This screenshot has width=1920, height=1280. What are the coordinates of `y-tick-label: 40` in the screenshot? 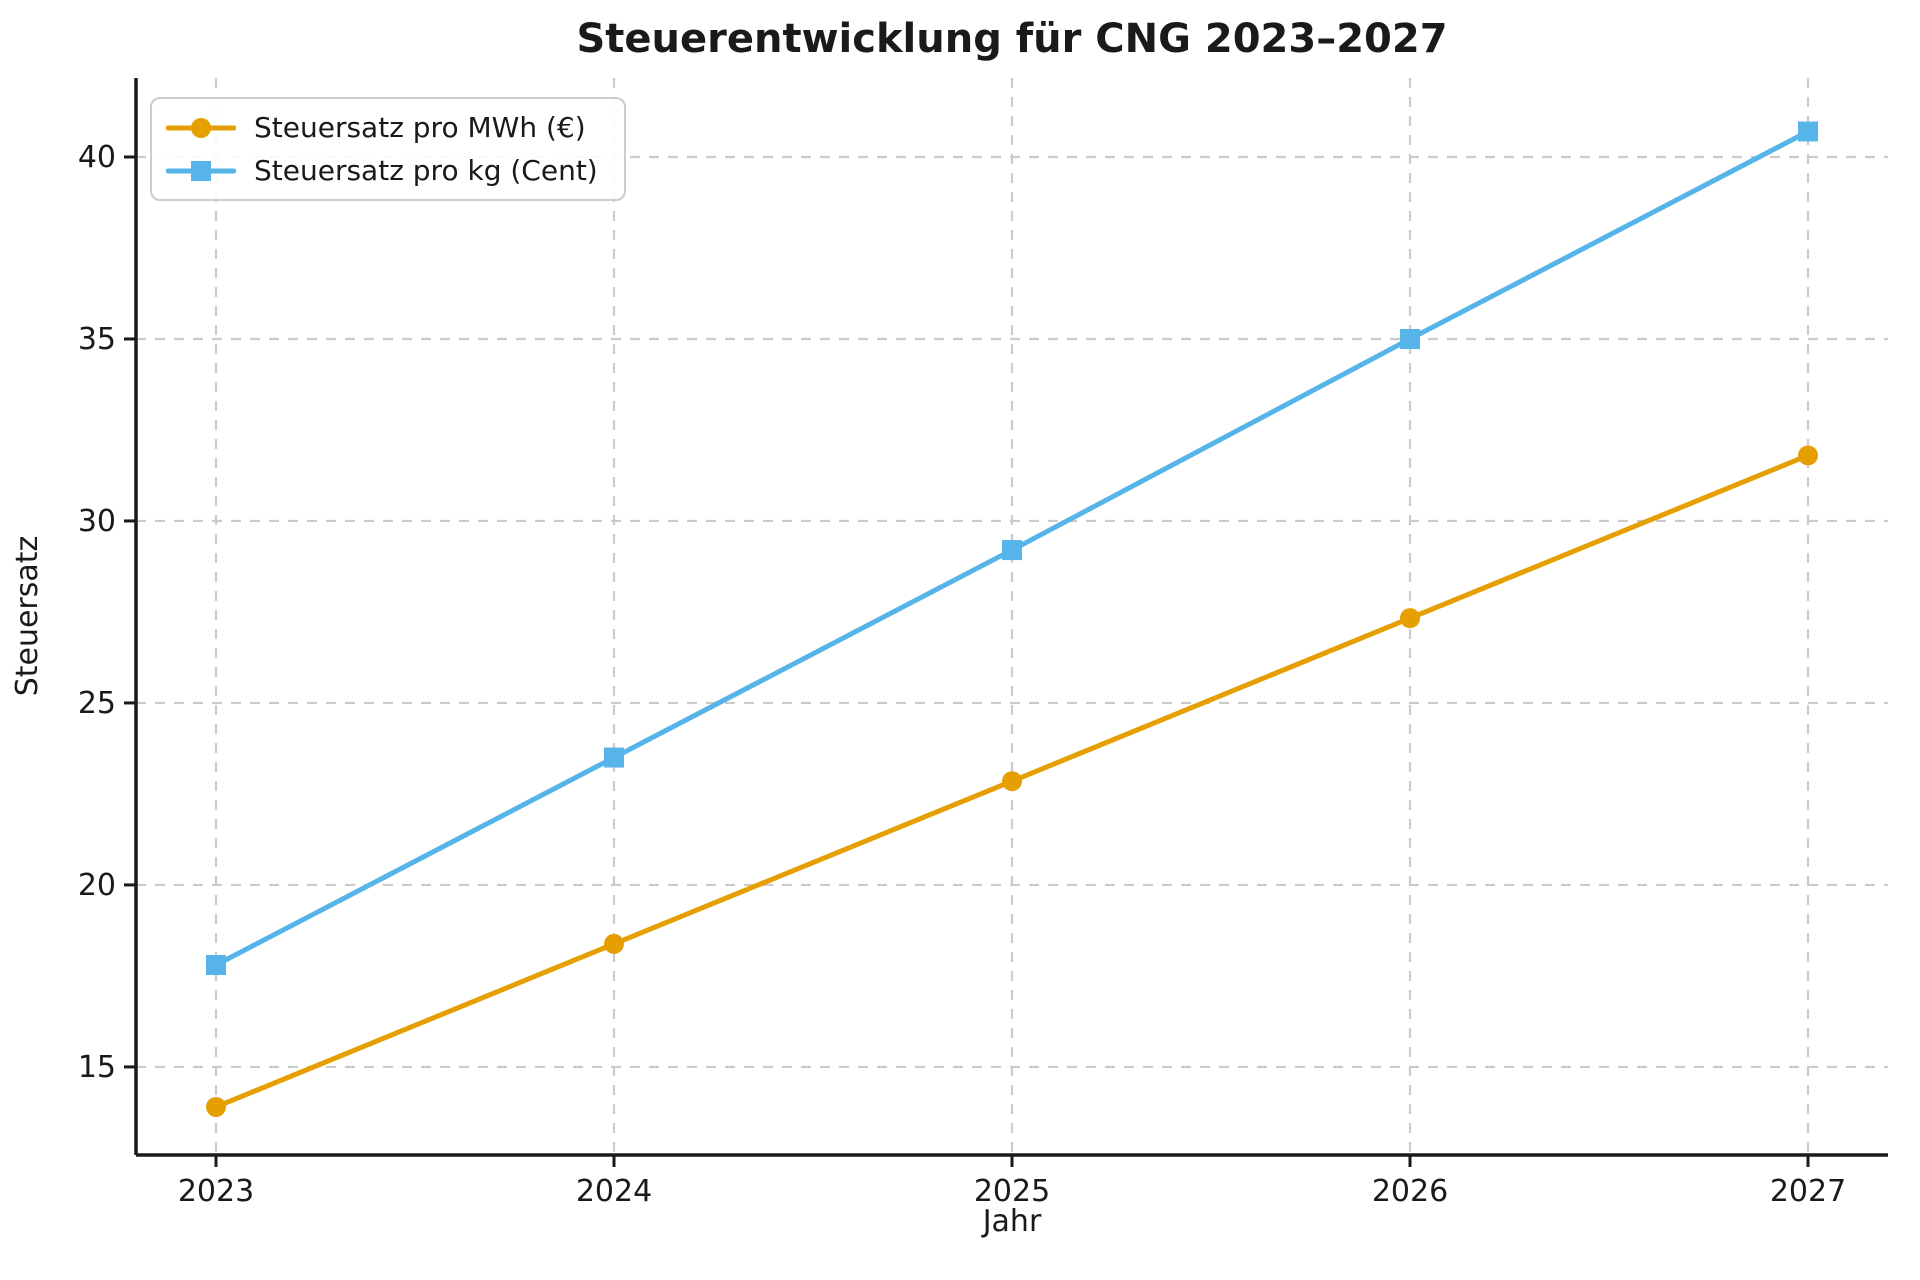 It's located at (97, 157).